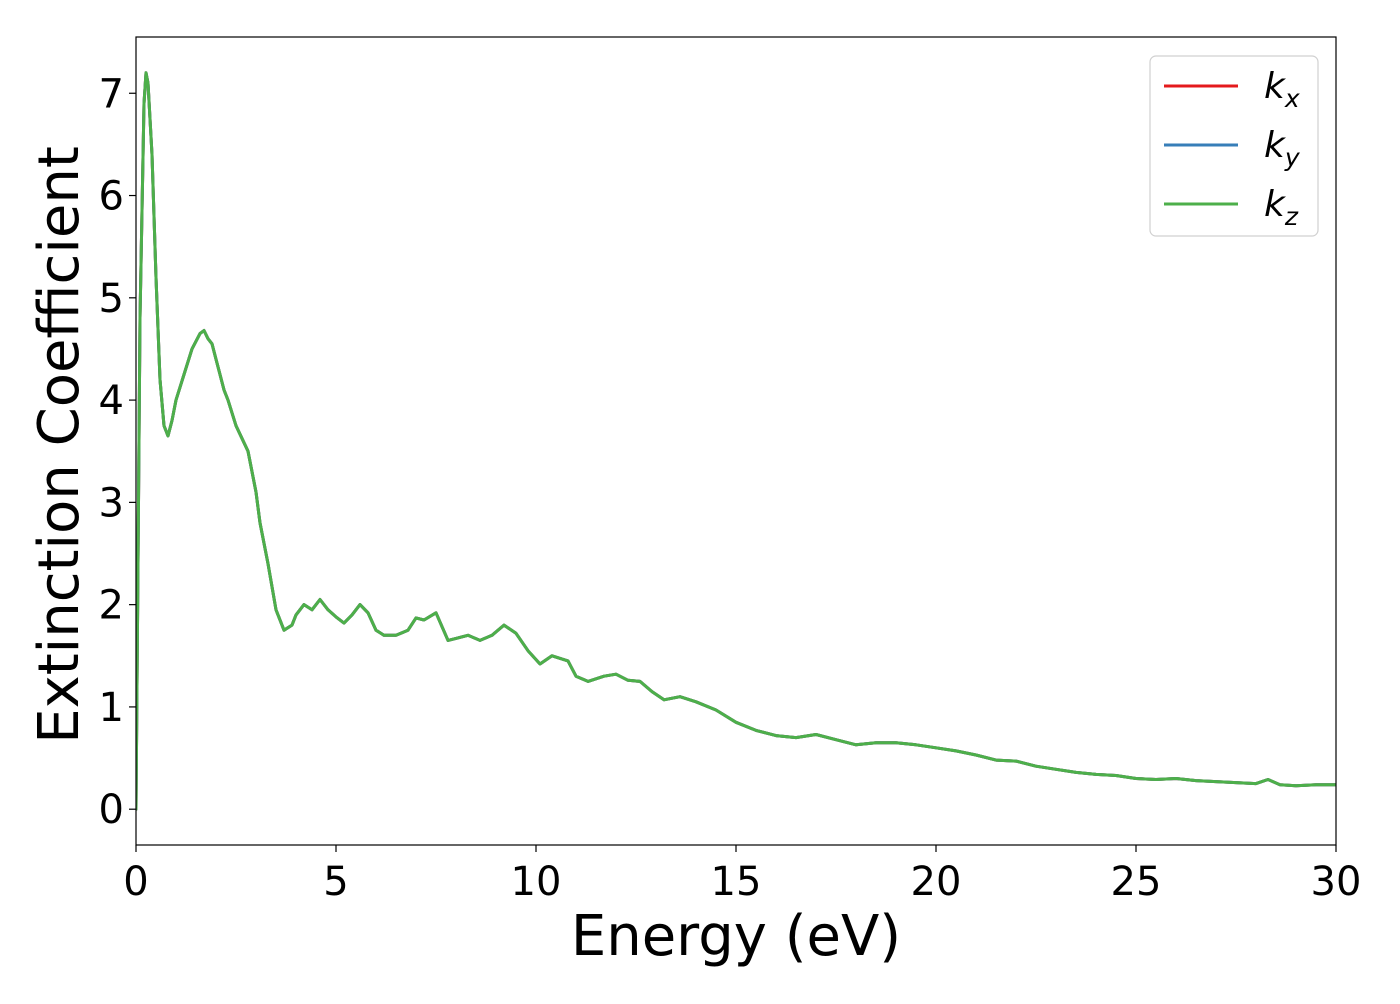 This screenshot has height=1004, width=1400. What do you see at coordinates (1136, 882) in the screenshot?
I see `x-tick-label: 25` at bounding box center [1136, 882].